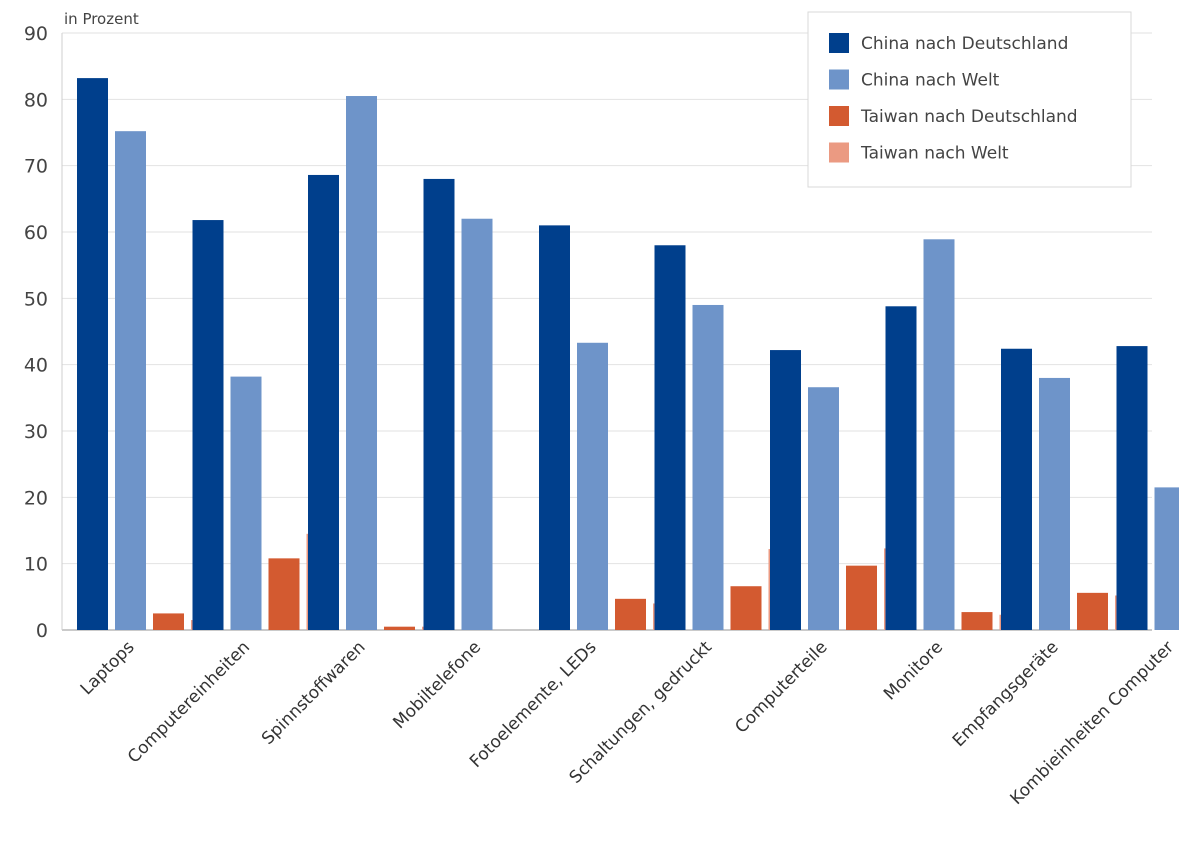 The height and width of the screenshot is (865, 1179). What do you see at coordinates (533, 704) in the screenshot?
I see `x-tick-label: Fotoelemente, LEDs` at bounding box center [533, 704].